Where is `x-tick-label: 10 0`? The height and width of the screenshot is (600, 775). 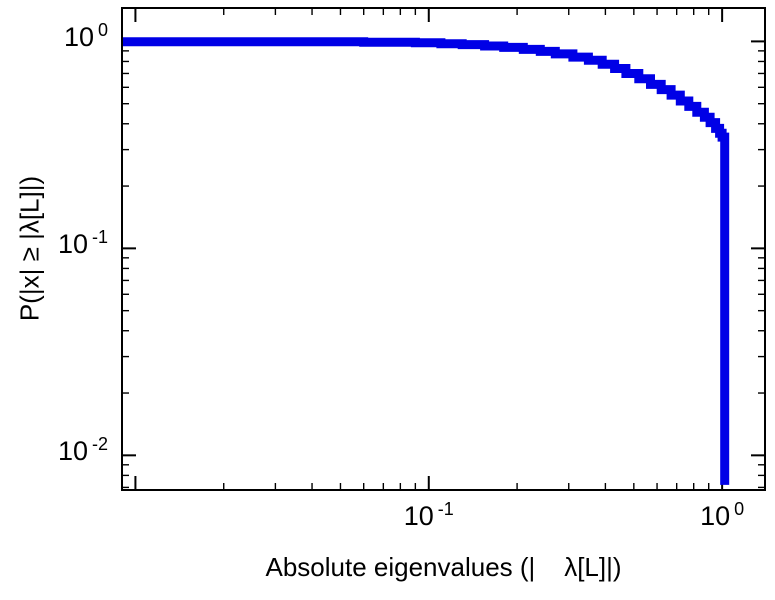
x-tick-label: 10 0 is located at coordinates (722, 515).